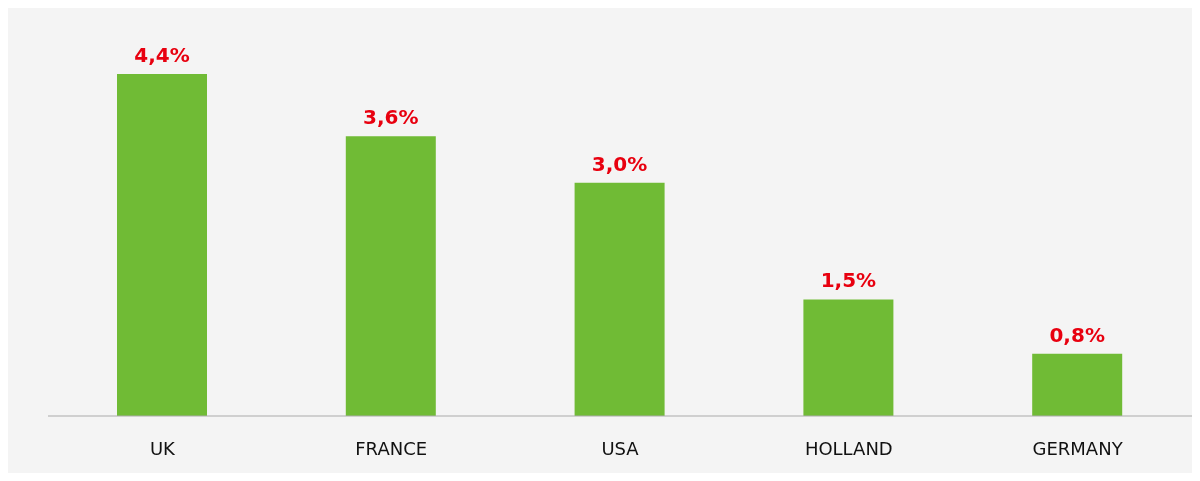 This screenshot has width=1200, height=481. What do you see at coordinates (391, 448) in the screenshot?
I see `x-tick-label: FRANCE` at bounding box center [391, 448].